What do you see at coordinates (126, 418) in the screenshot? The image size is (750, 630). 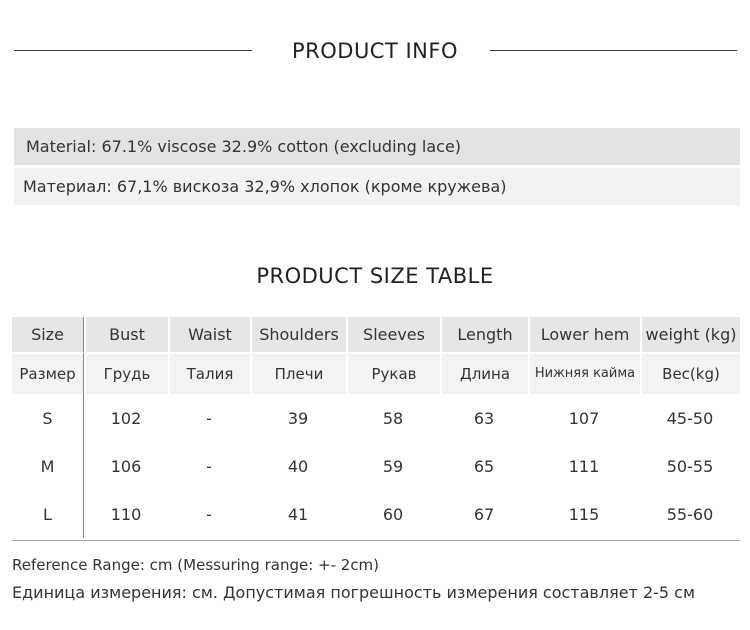 I see `table-cell: 102` at bounding box center [126, 418].